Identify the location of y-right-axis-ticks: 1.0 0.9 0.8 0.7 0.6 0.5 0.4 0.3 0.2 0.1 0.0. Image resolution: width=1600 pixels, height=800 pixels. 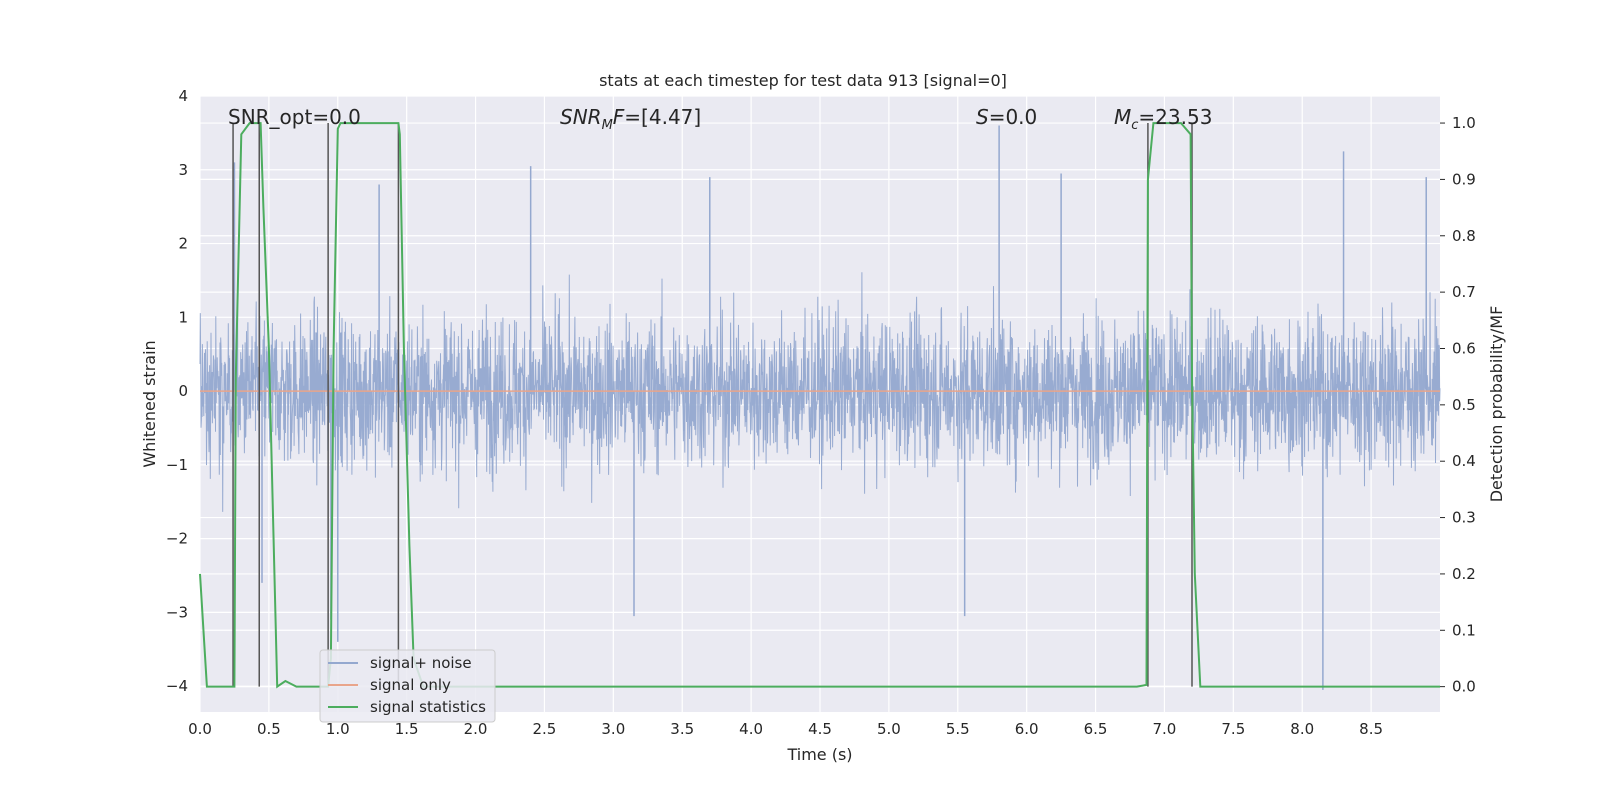
(1458, 405).